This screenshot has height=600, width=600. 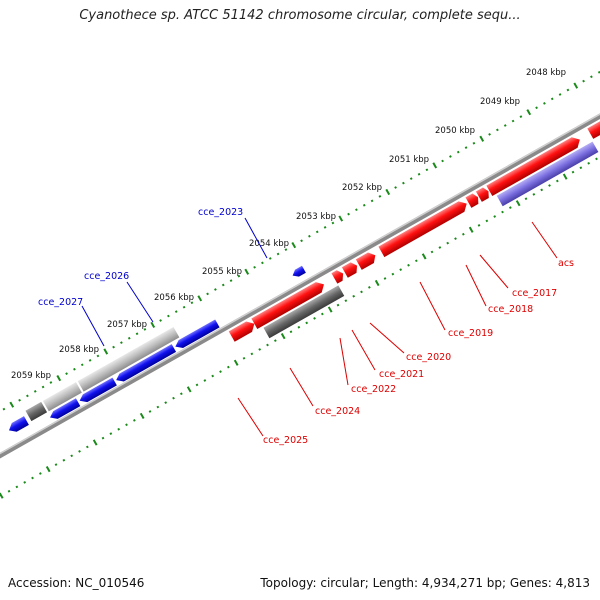 What do you see at coordinates (79, 350) in the screenshot?
I see `tick-label: 2058 kbp` at bounding box center [79, 350].